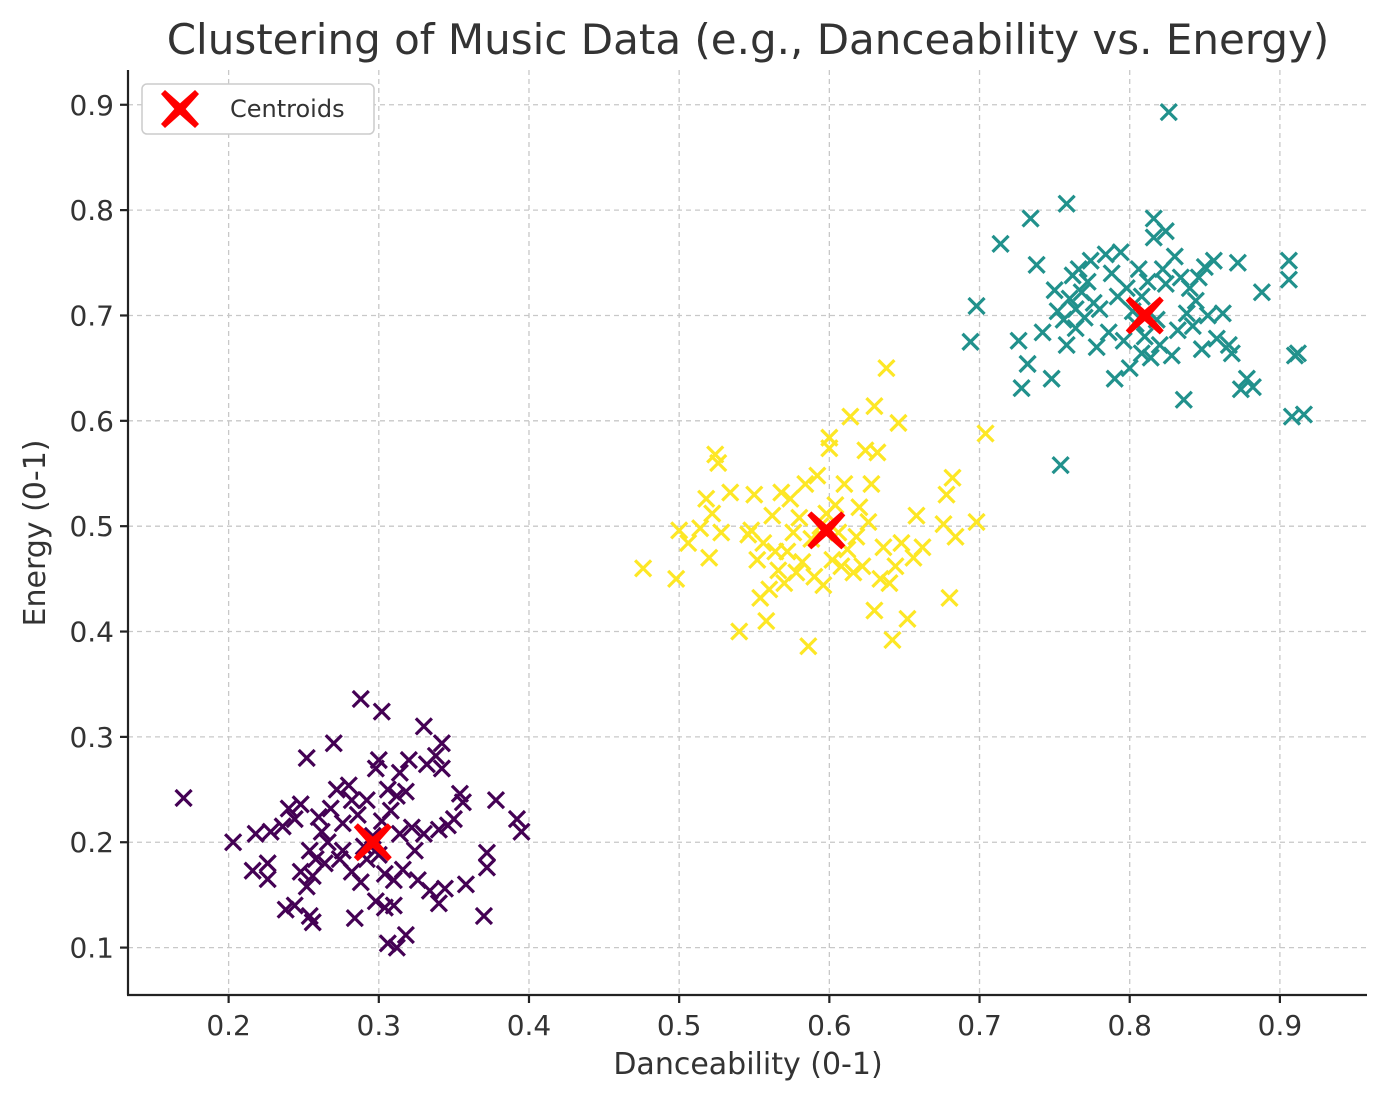 The height and width of the screenshot is (1105, 1387). What do you see at coordinates (91, 526) in the screenshot?
I see `y-tick-label: 0.5` at bounding box center [91, 526].